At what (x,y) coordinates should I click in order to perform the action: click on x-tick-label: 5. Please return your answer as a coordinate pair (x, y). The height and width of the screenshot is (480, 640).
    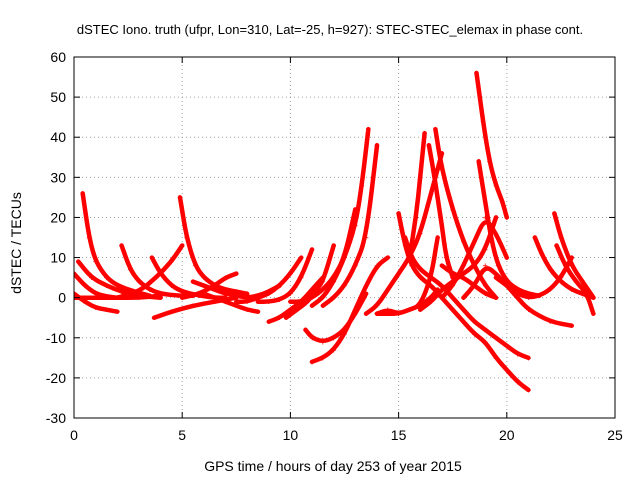
    Looking at the image, I should click on (182, 435).